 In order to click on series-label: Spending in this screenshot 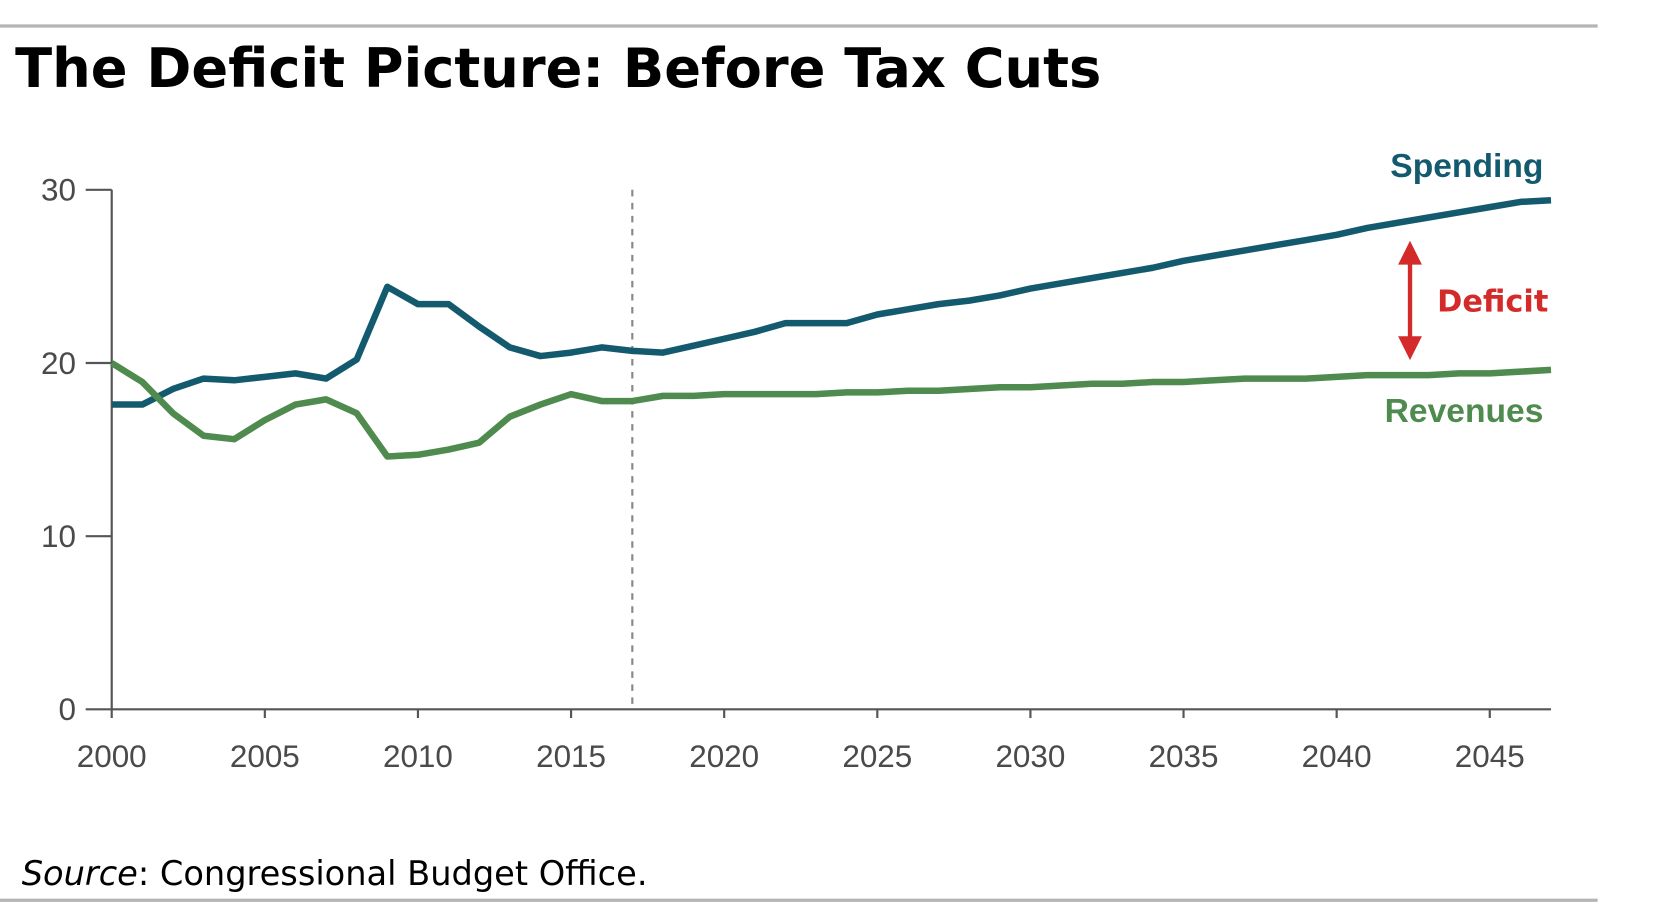, I will do `click(1466, 166)`.